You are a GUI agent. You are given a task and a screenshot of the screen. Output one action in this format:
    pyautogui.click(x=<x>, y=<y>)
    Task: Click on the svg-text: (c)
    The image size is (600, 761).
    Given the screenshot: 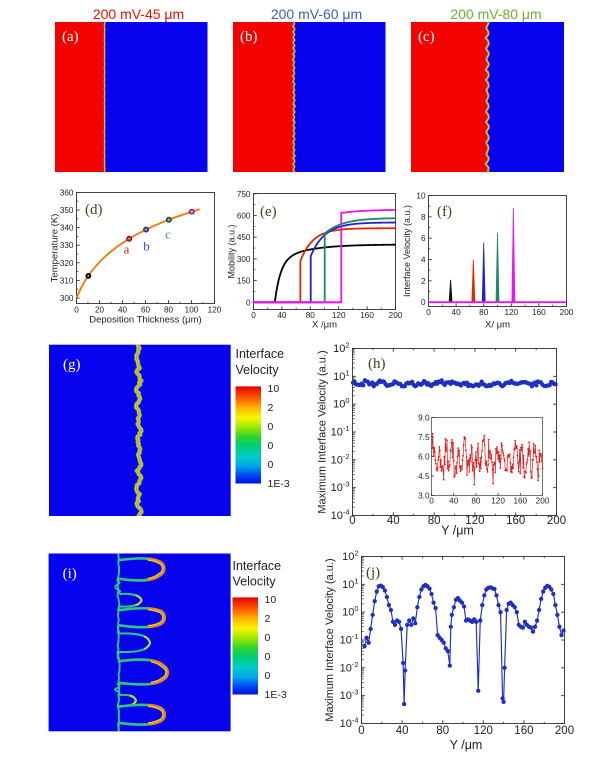 What is the action you would take?
    pyautogui.click(x=426, y=37)
    